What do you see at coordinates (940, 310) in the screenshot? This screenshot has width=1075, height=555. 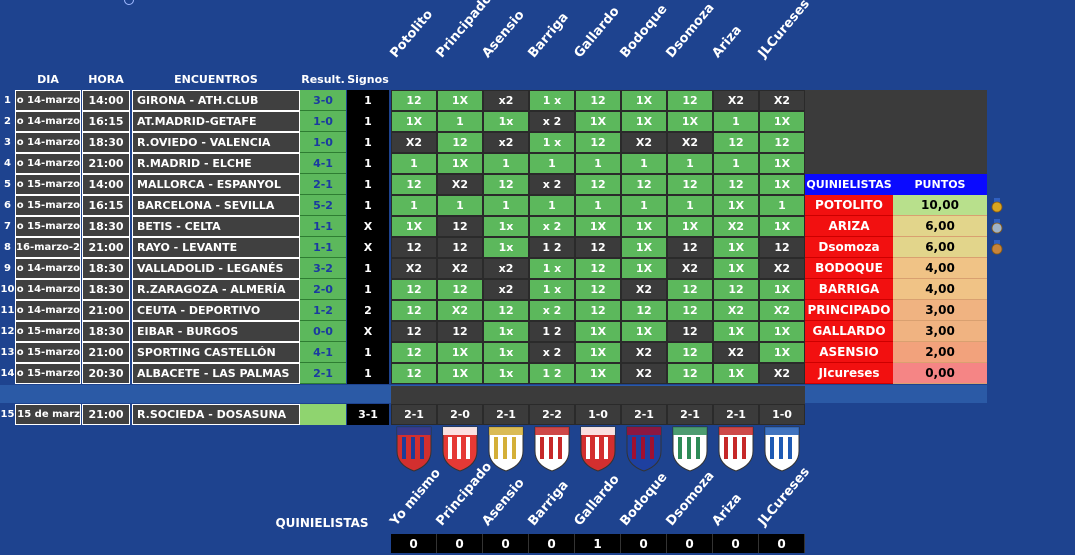 I see `ranking-points: 3,00` at bounding box center [940, 310].